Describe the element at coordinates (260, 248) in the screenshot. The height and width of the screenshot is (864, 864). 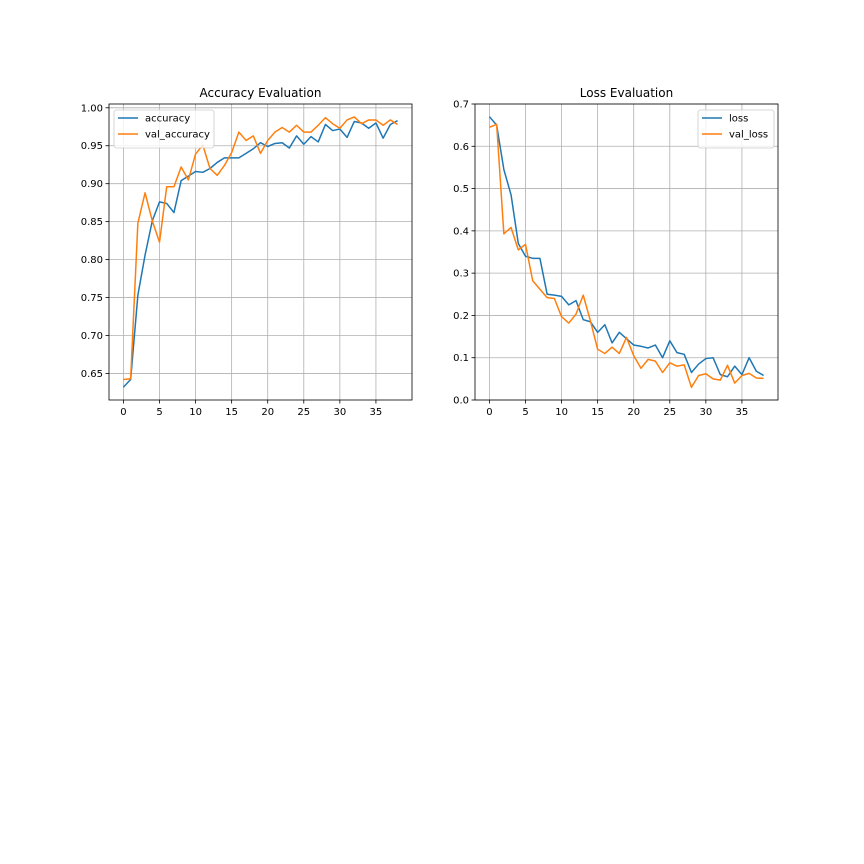
I see `series-line-val_accuracy` at that location.